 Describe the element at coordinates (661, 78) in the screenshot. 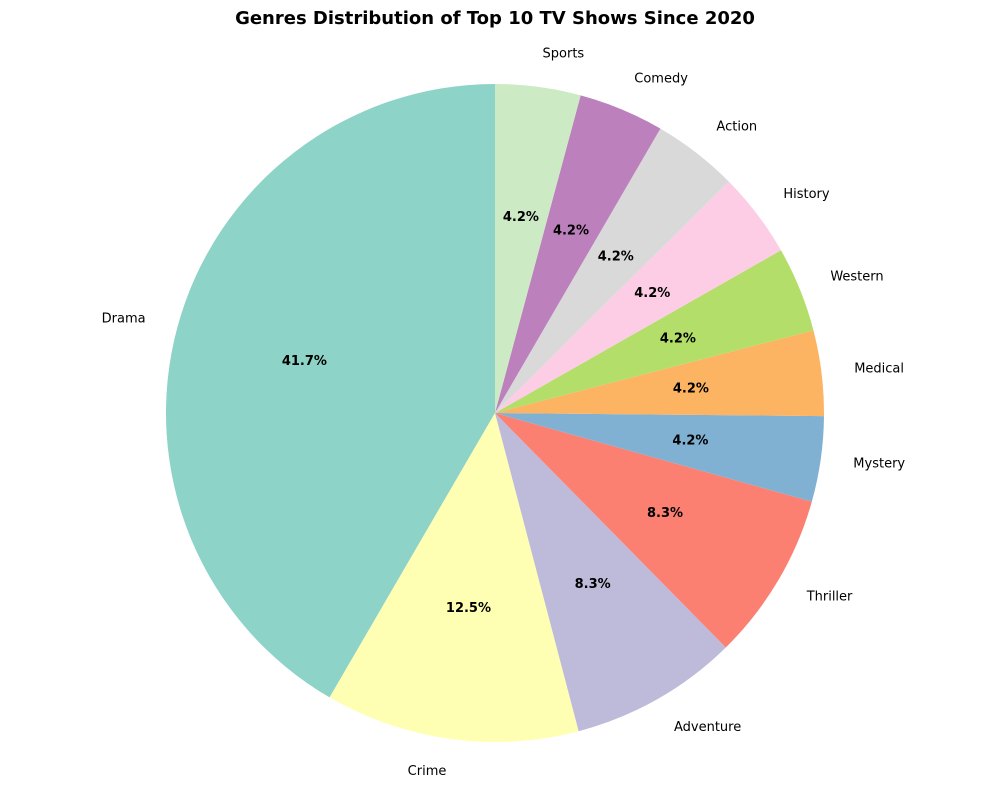

I see `category-label-comedy: Comedy` at that location.